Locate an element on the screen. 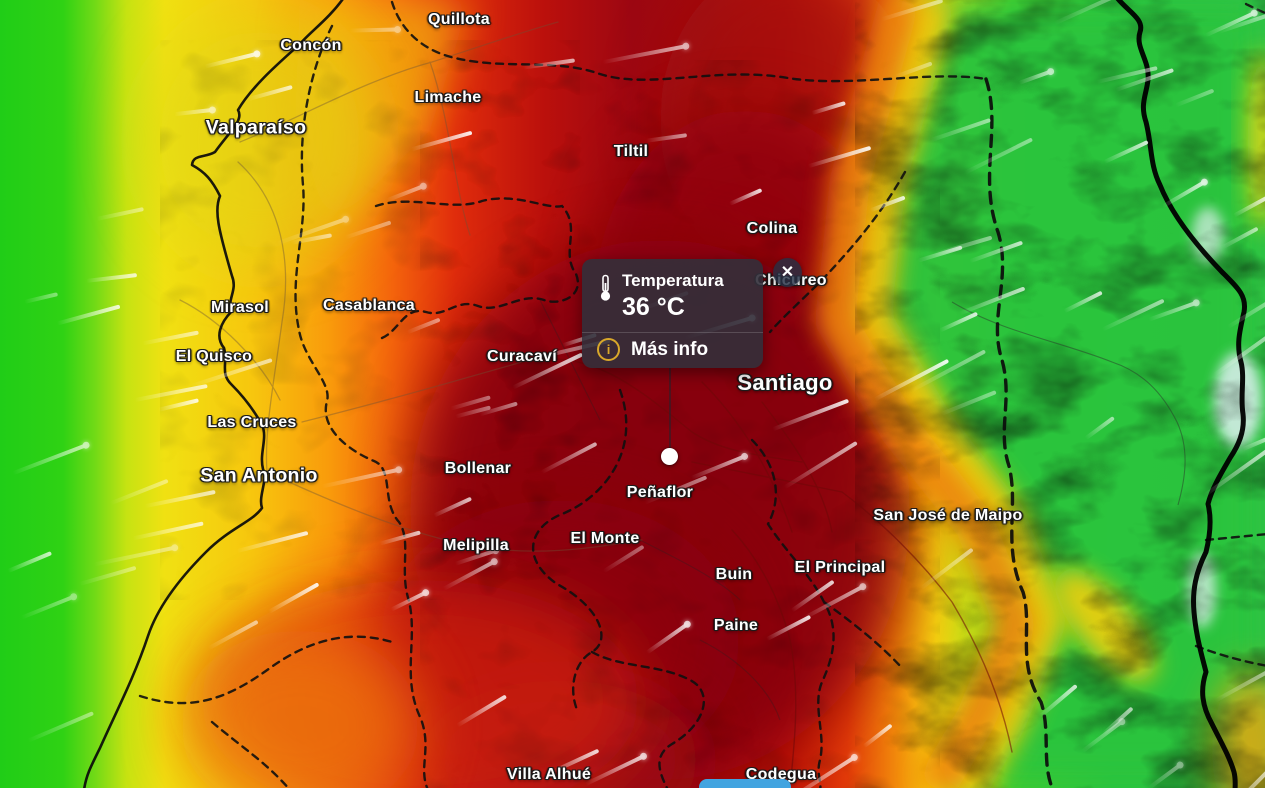  popup-reading: Temperatura 36 °C is located at coordinates (672, 295).